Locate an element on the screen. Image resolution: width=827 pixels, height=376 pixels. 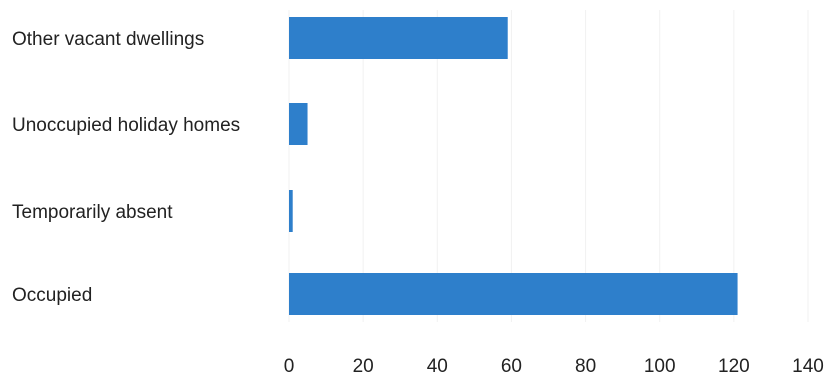
x-tick-label-140: 140 is located at coordinates (808, 366).